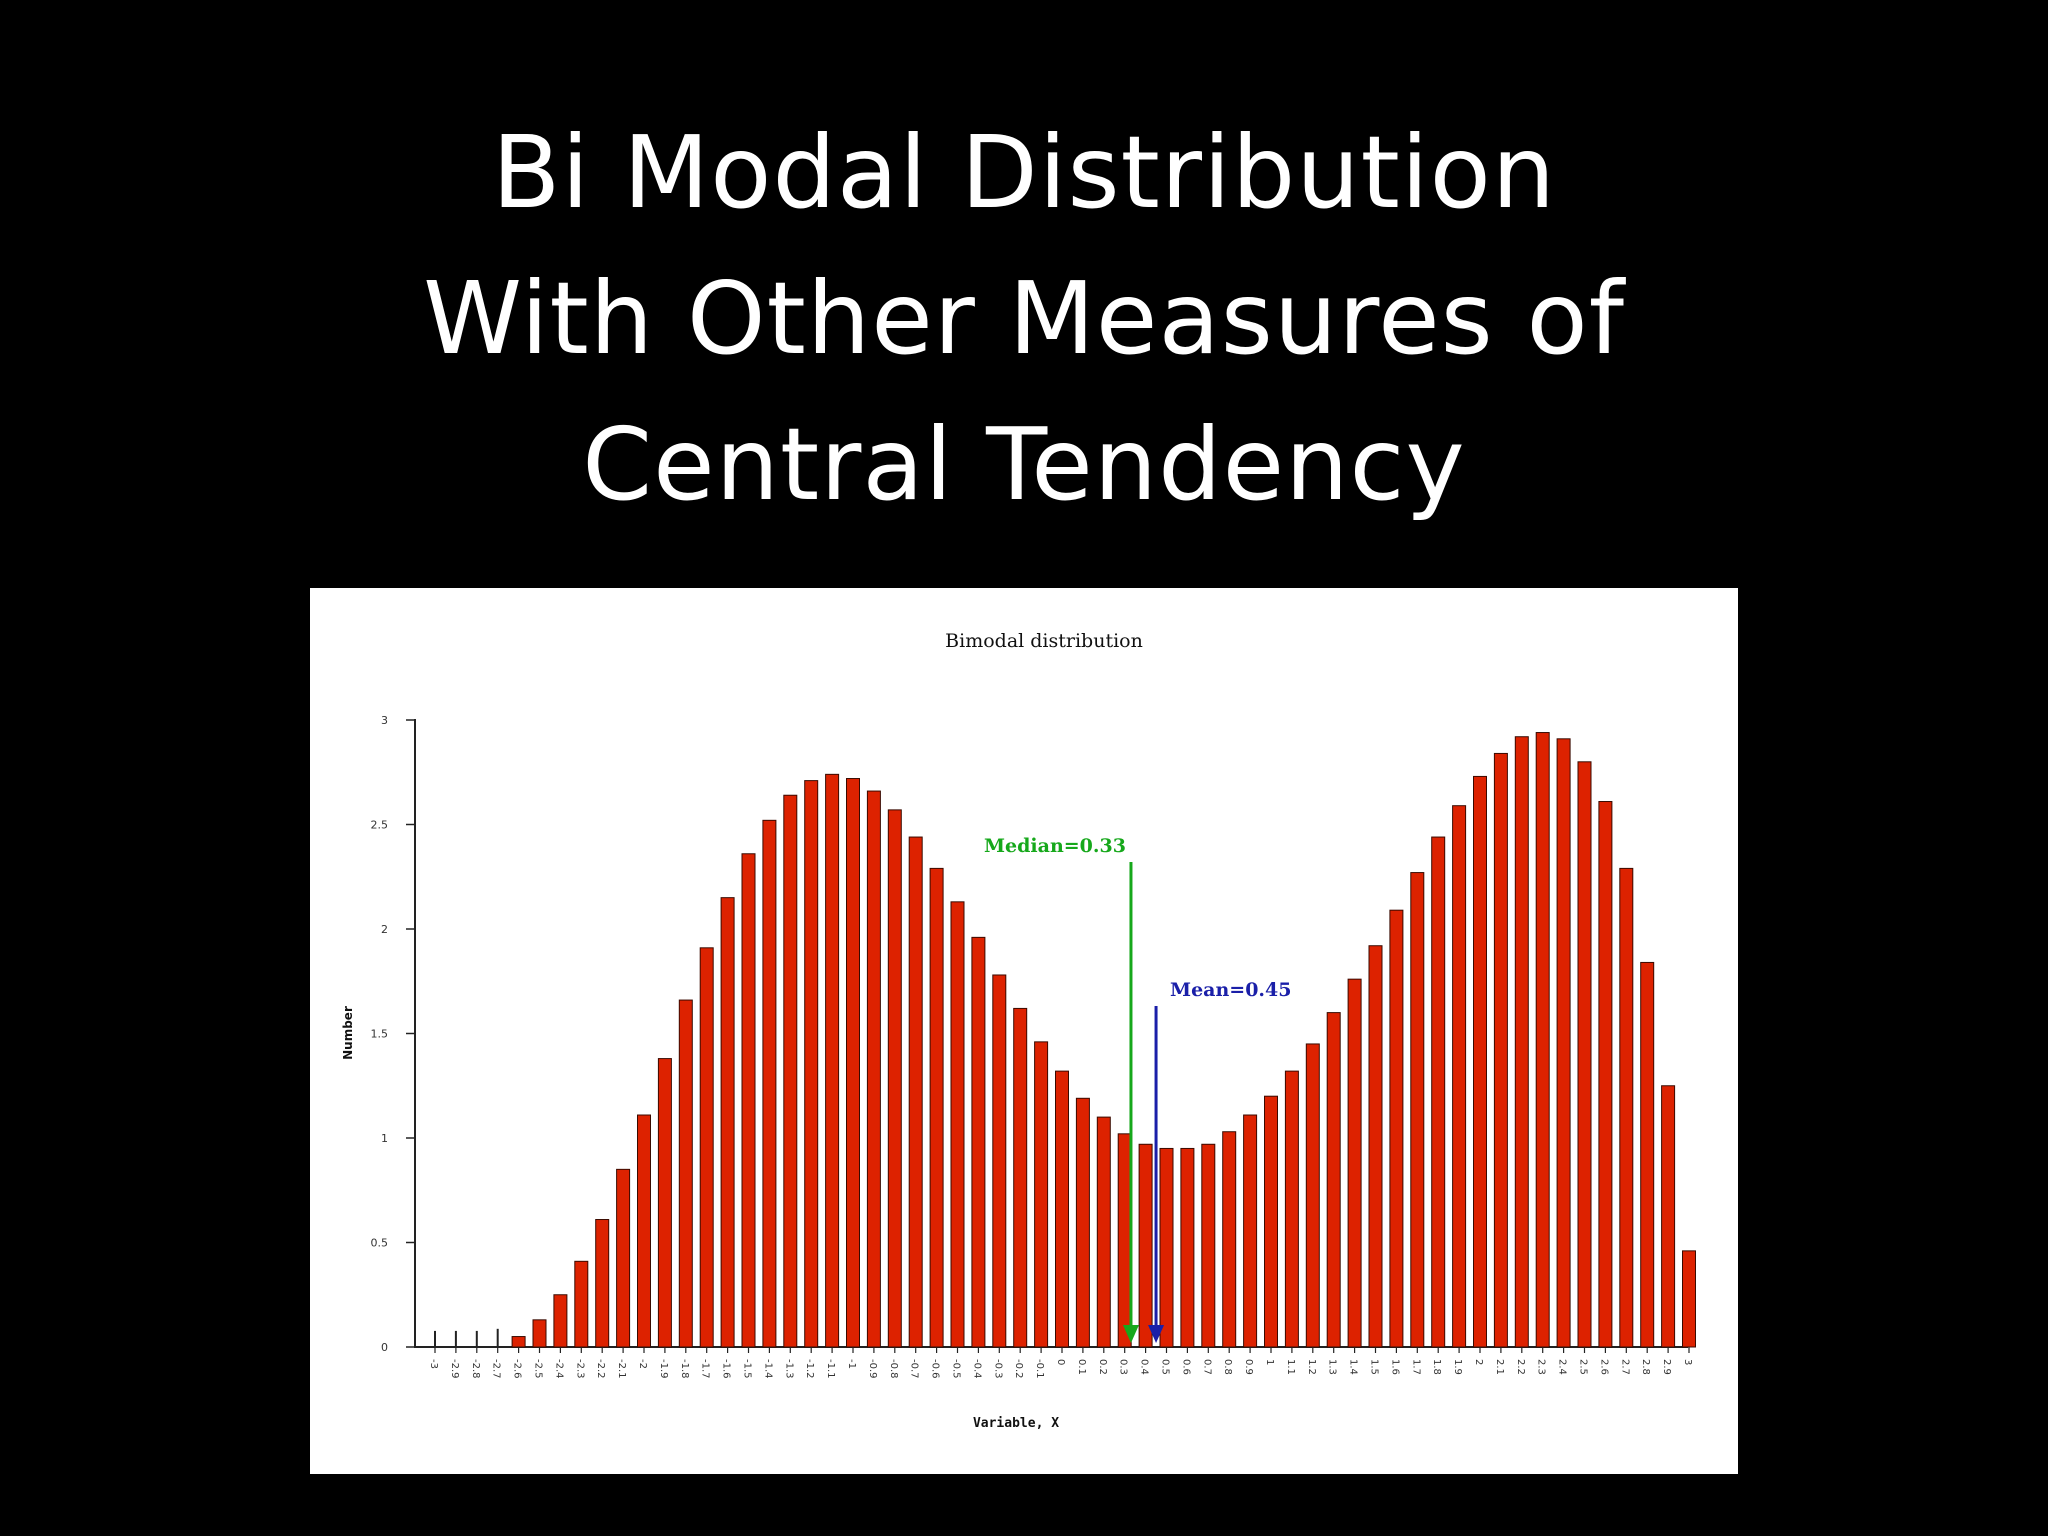 This screenshot has width=2048, height=1536. Describe the element at coordinates (914, 1369) in the screenshot. I see `x-tick-label: -0.7` at that location.